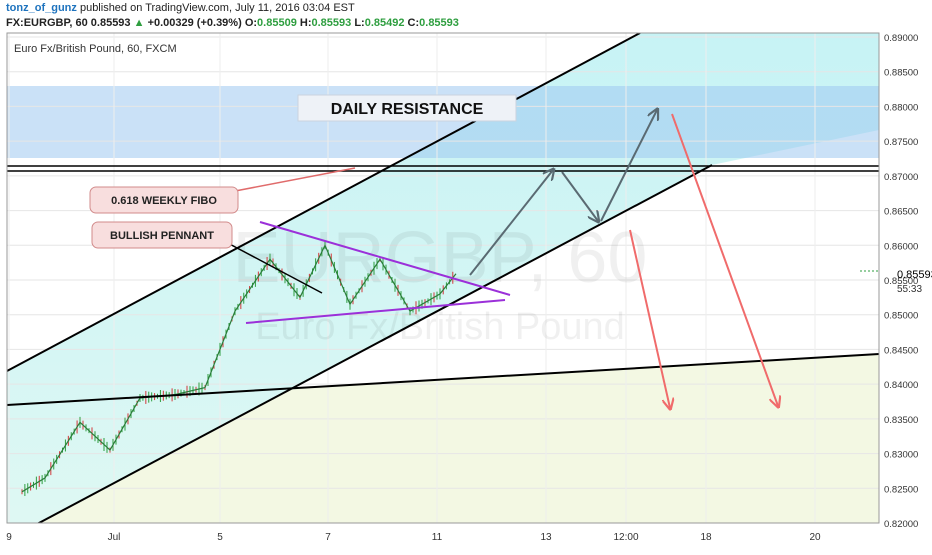  What do you see at coordinates (292, 180) in the screenshot?
I see `fibo-callout-pointer` at bounding box center [292, 180].